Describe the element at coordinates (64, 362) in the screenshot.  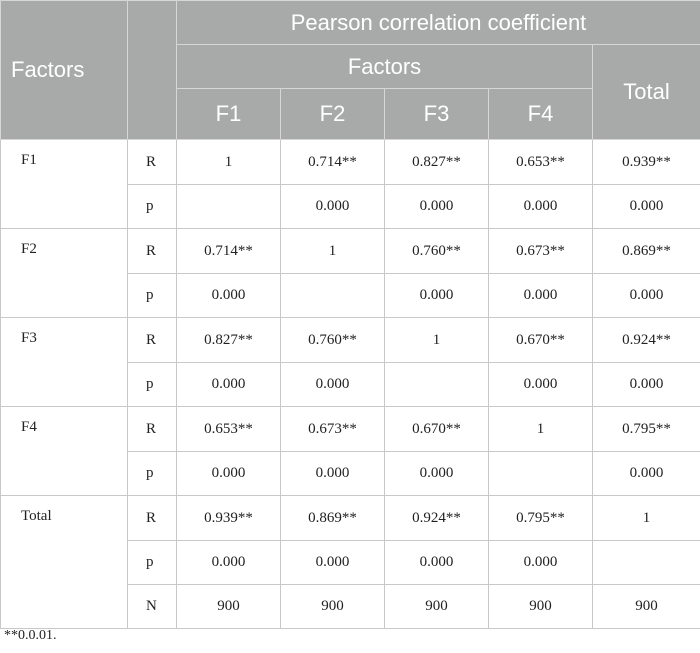
I see `row-factor-label: F3` at that location.